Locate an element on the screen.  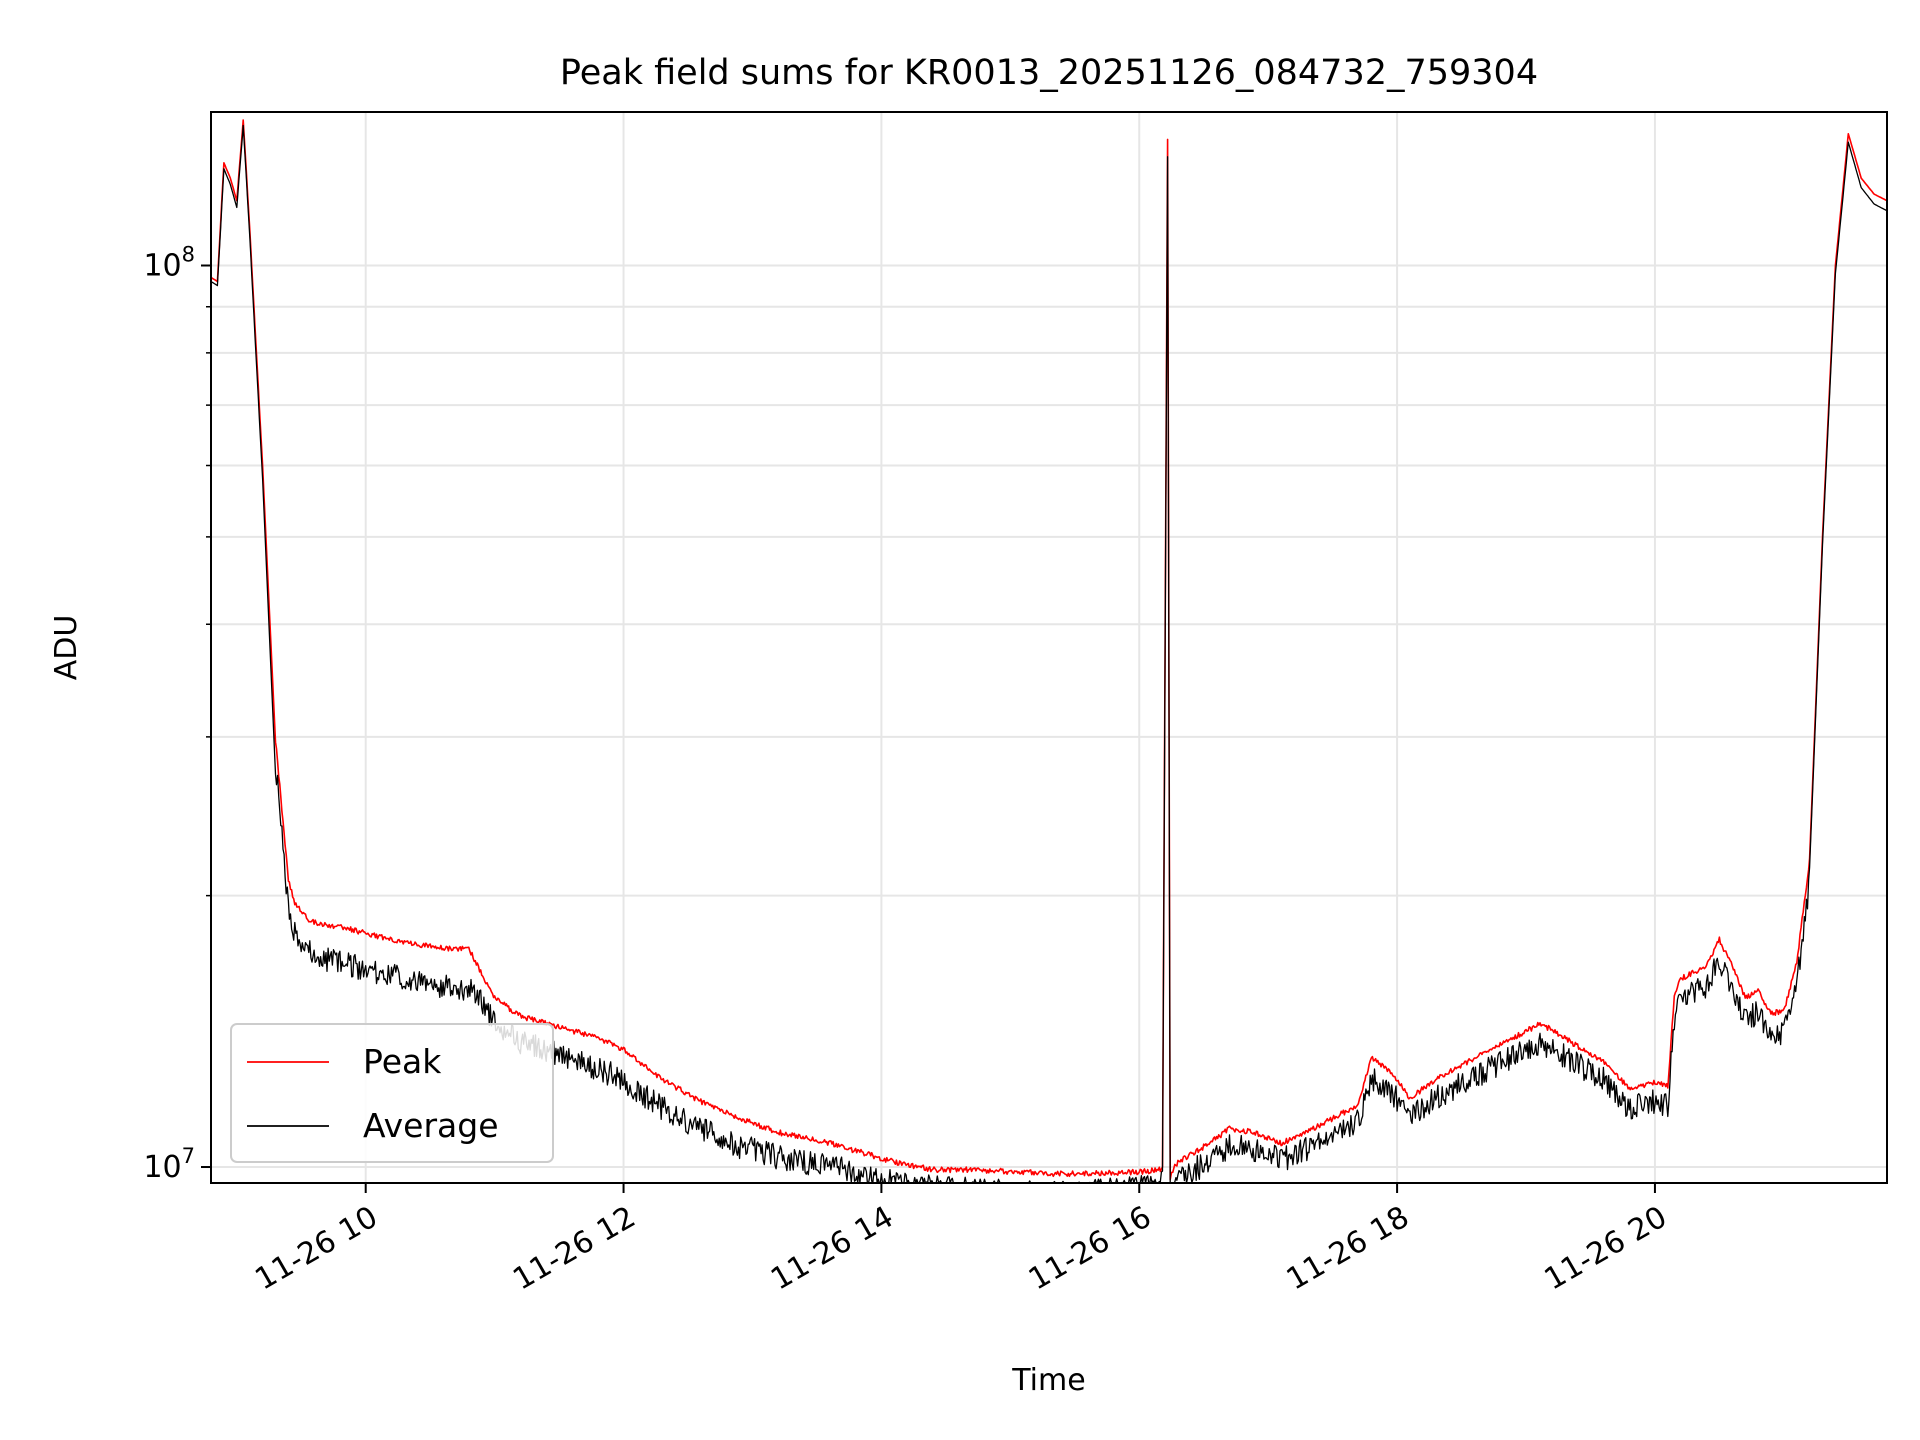
y-tick-label: 10⁸ is located at coordinates (169, 262).